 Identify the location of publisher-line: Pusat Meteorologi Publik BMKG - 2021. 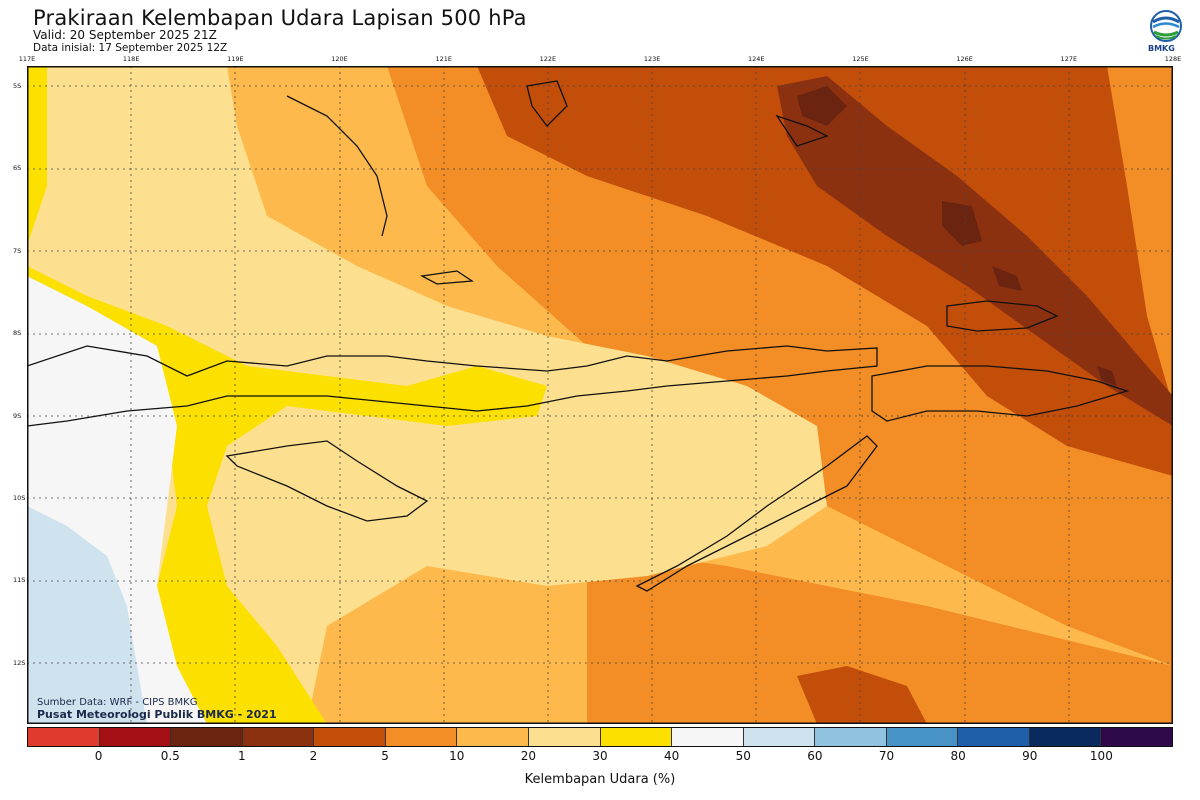
(157, 714).